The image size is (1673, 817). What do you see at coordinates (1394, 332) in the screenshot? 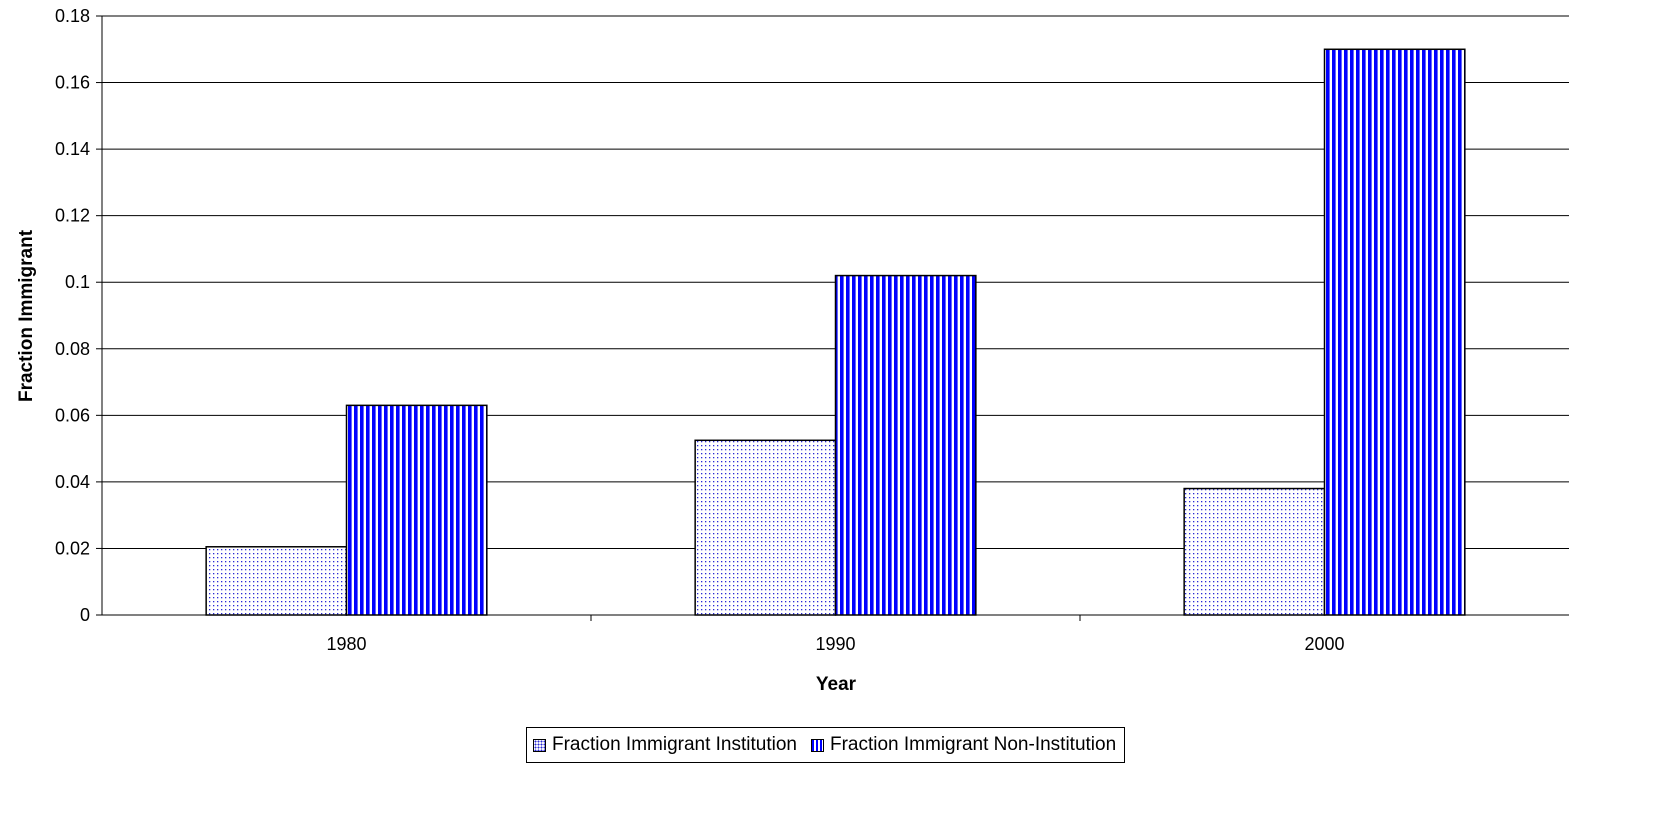
I see `bar-non-institution-2000` at bounding box center [1394, 332].